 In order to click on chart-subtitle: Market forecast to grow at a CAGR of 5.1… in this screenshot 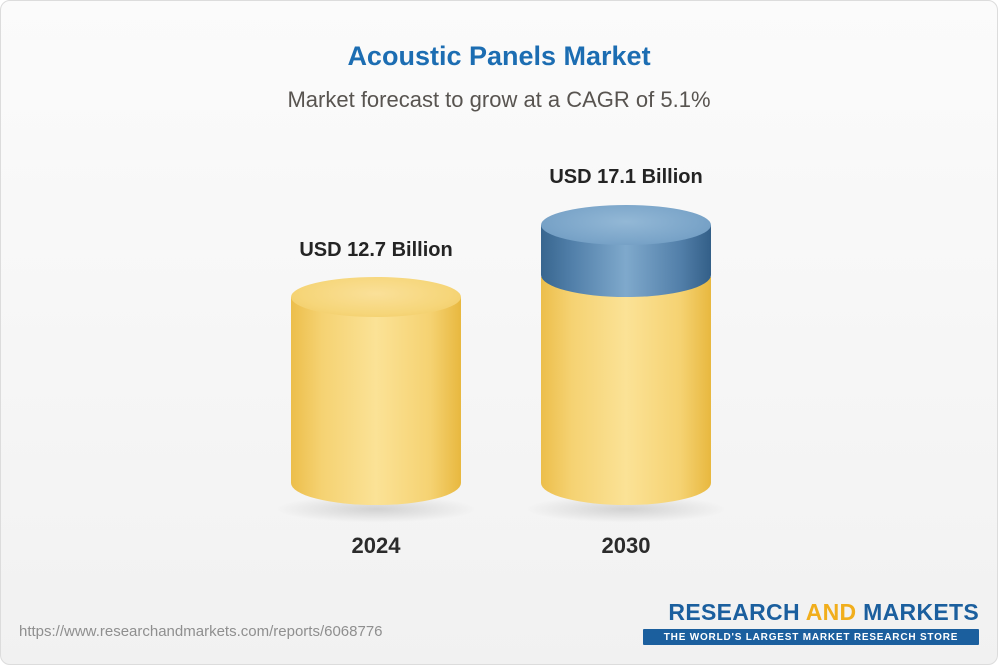, I will do `click(499, 99)`.